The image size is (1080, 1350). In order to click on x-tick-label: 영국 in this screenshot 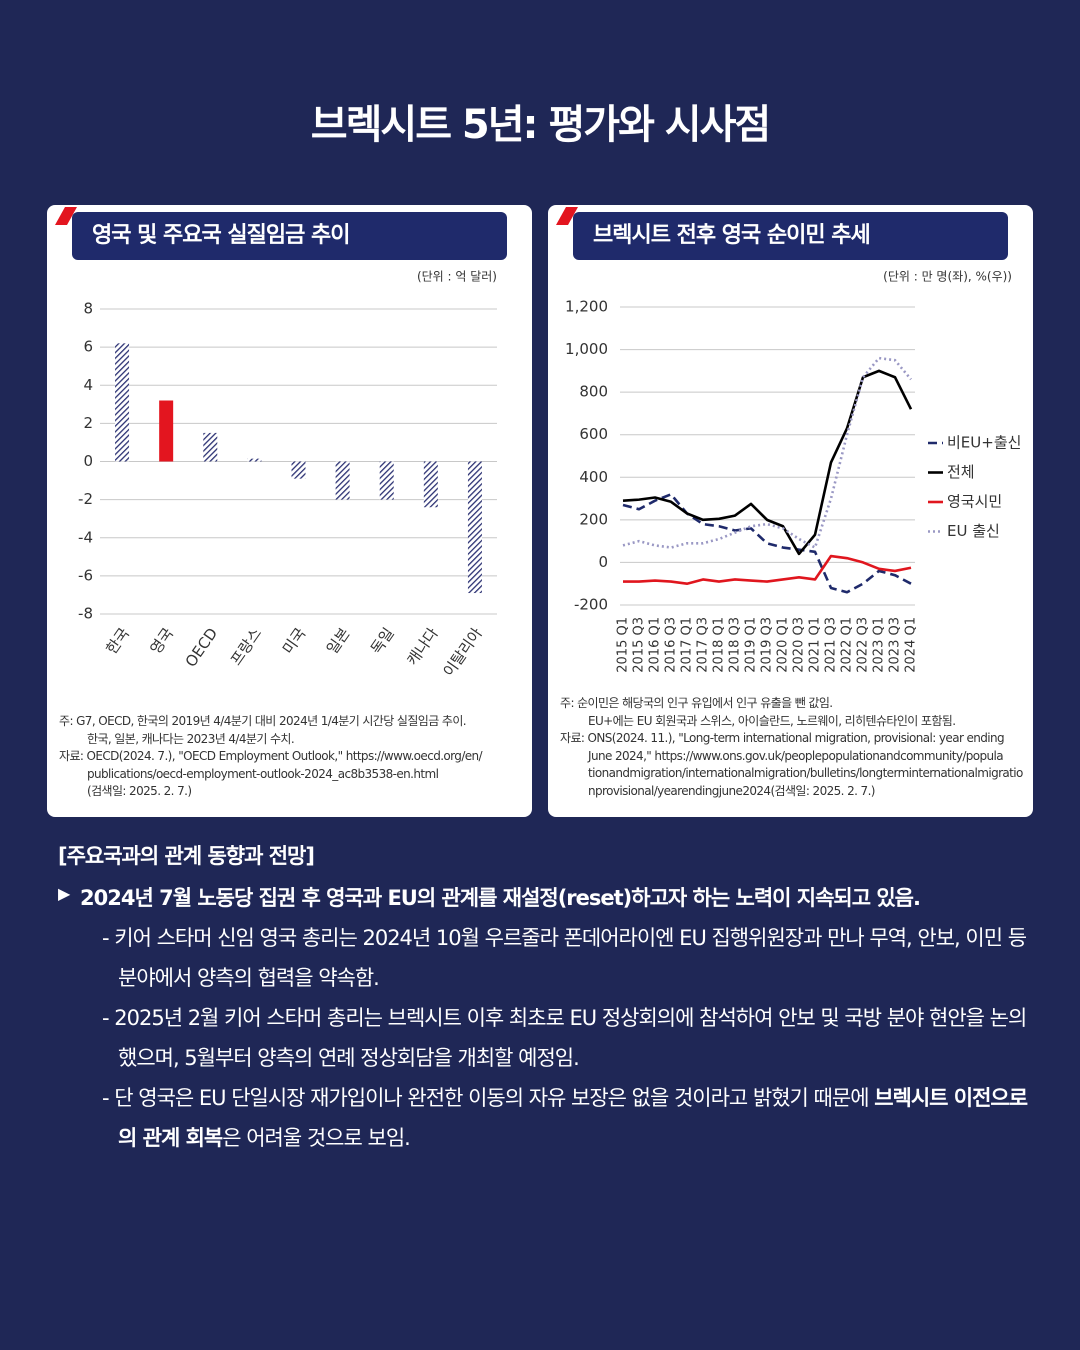, I will do `click(162, 640)`.